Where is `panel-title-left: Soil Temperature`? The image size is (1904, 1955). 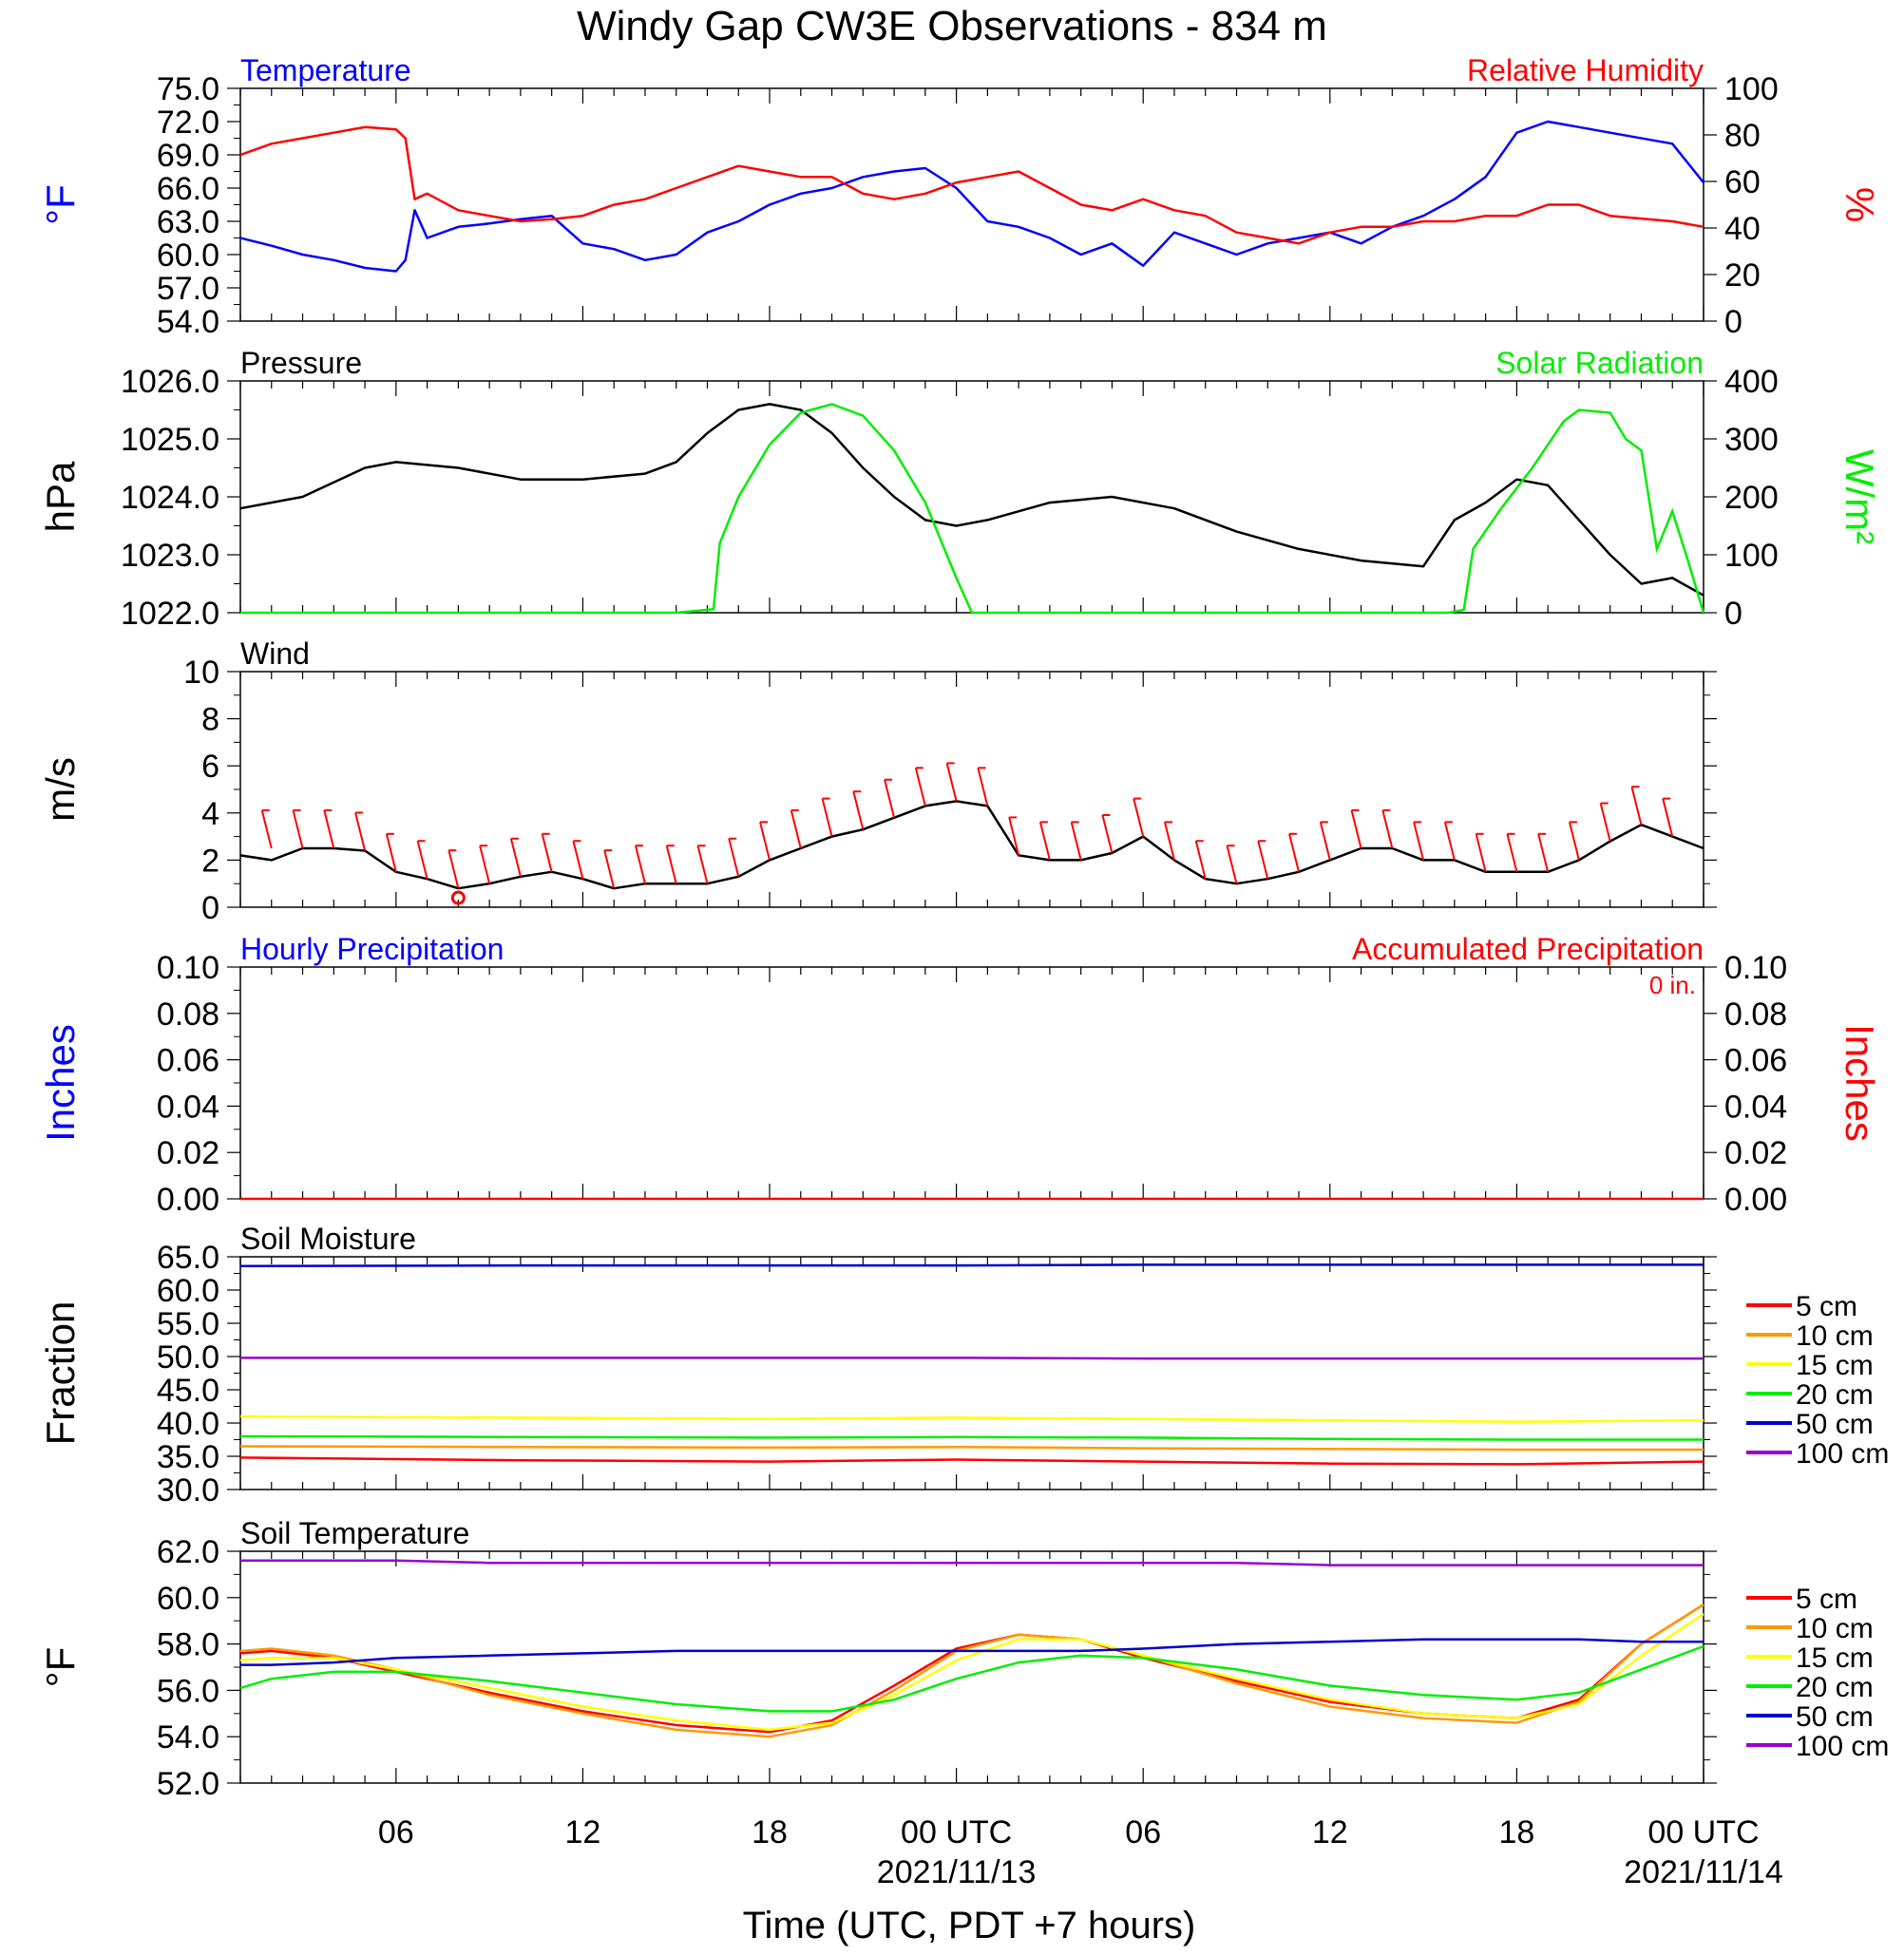
panel-title-left: Soil Temperature is located at coordinates (355, 1533).